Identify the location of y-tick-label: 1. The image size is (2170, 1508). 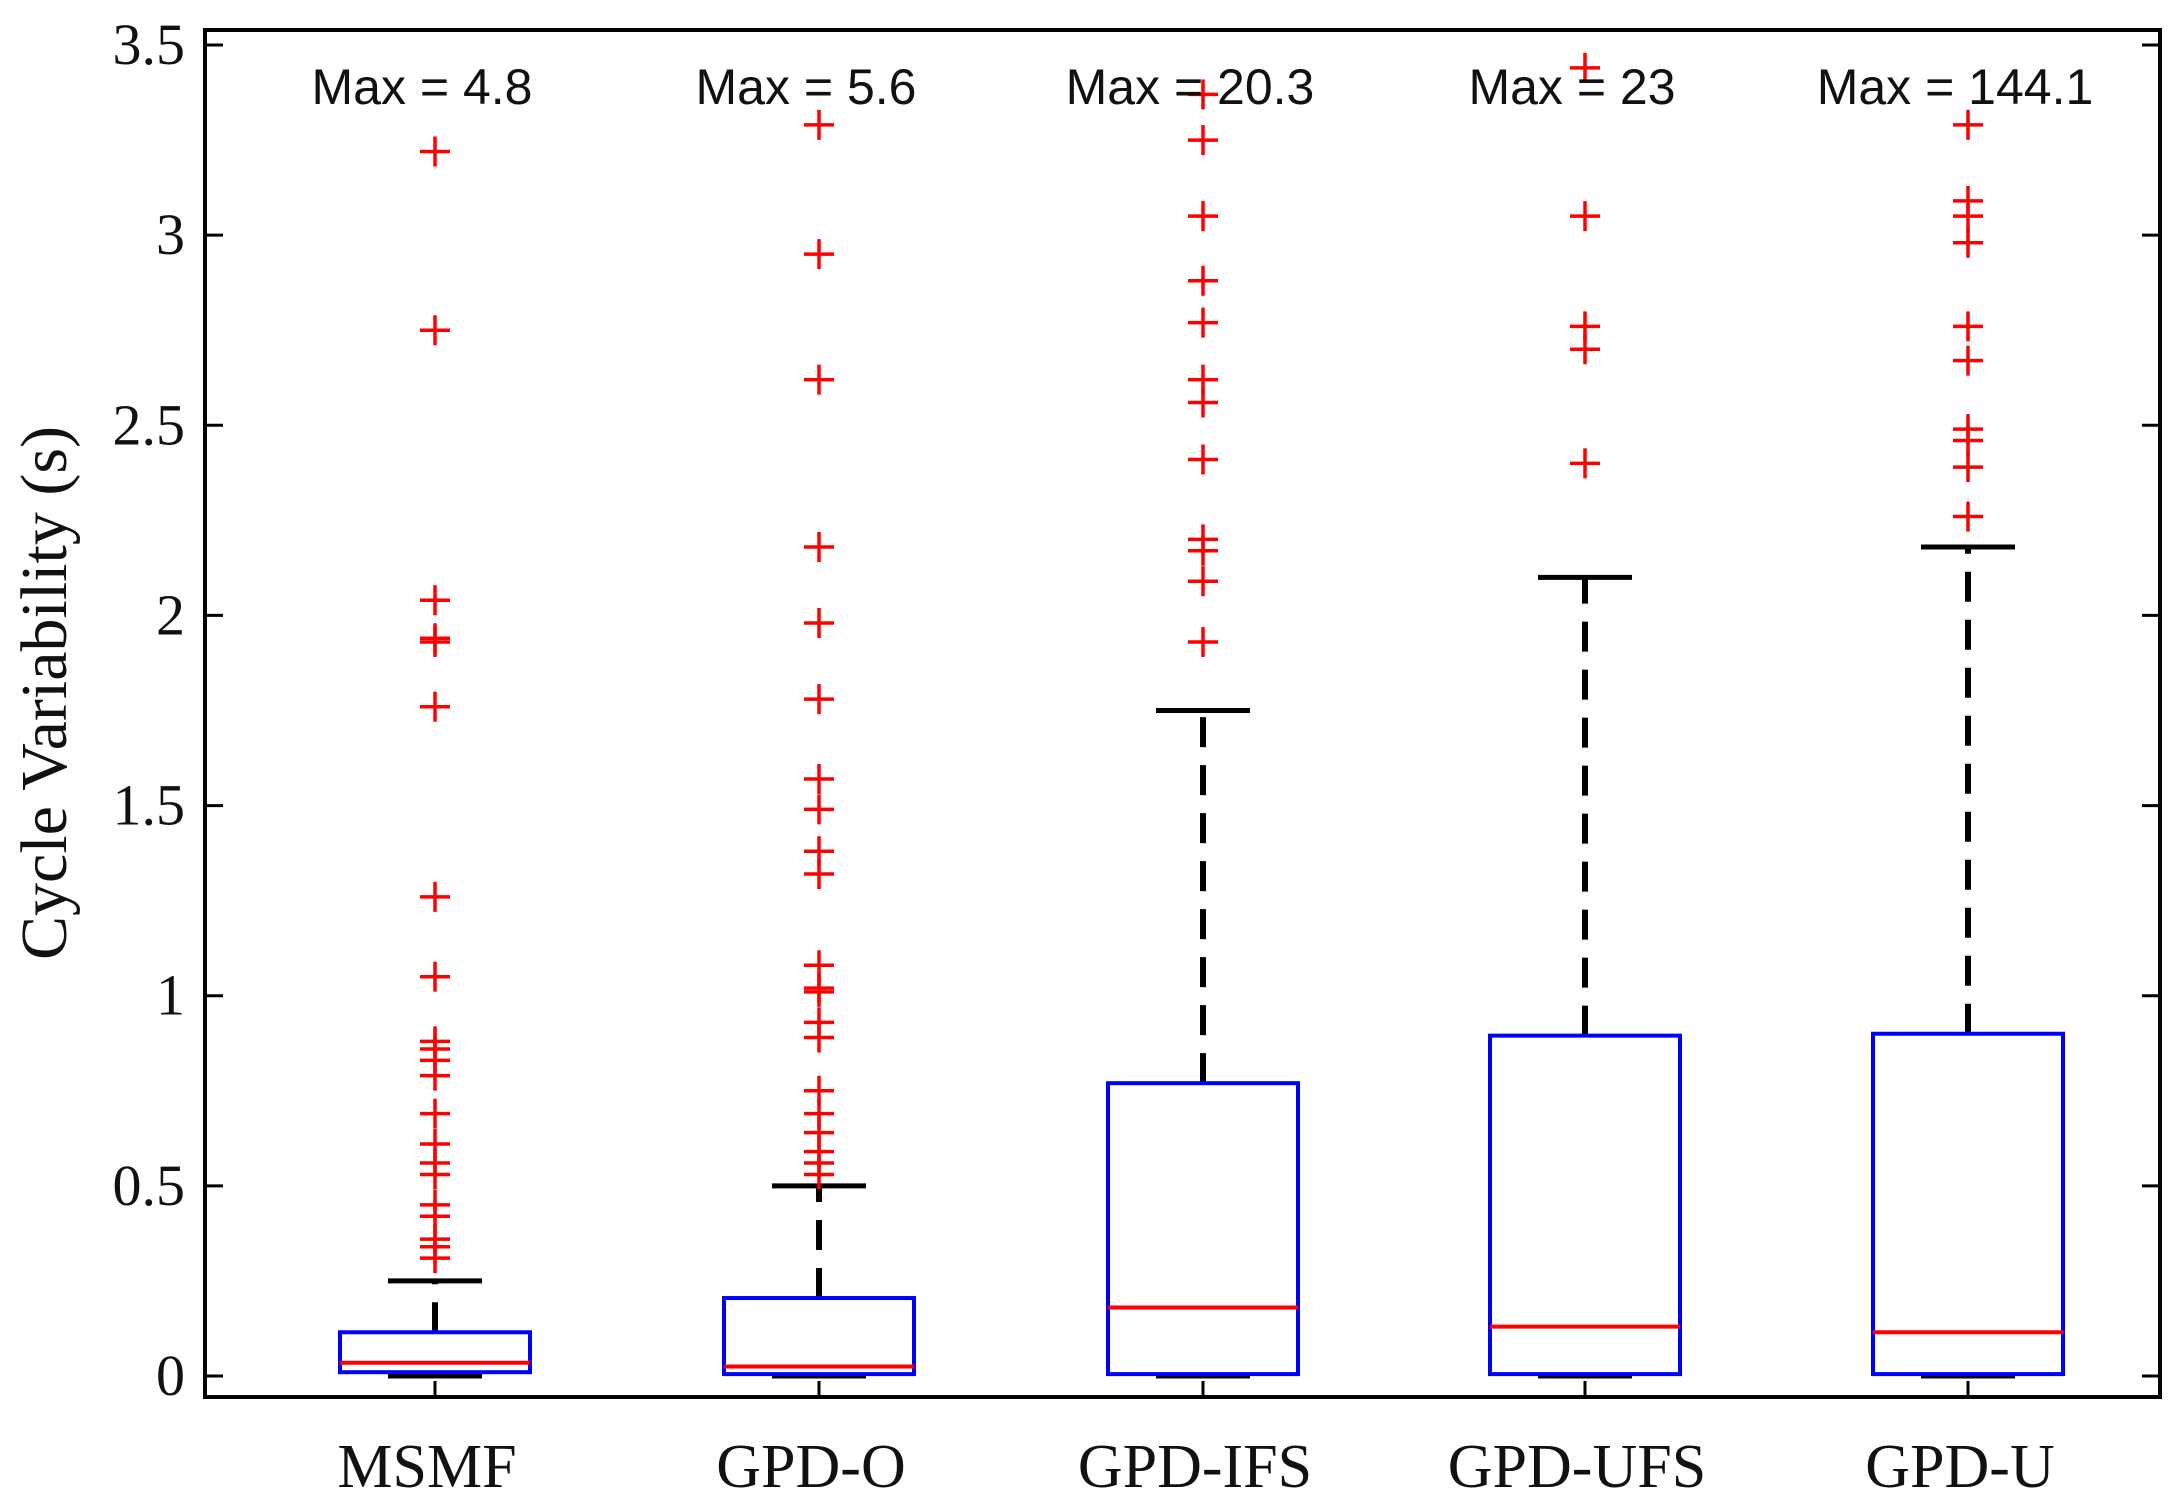
(170, 995).